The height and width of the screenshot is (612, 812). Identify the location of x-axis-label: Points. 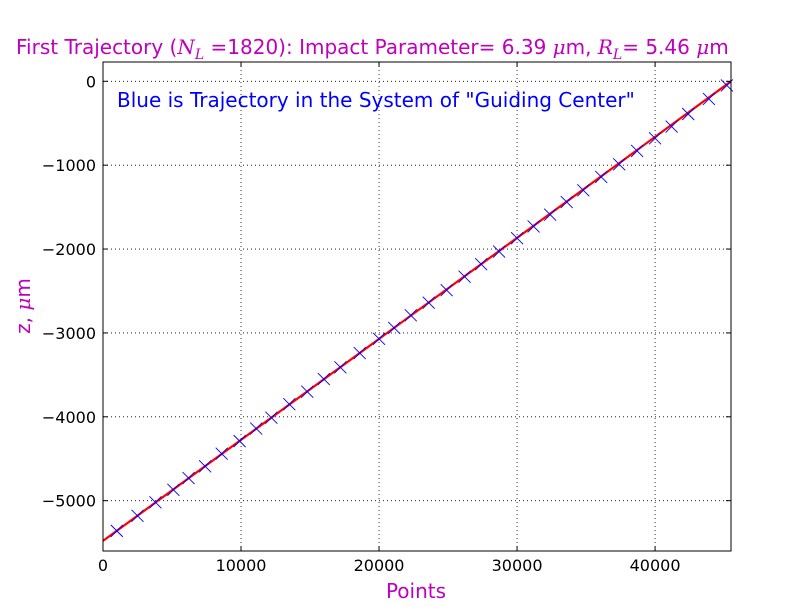
(416, 591).